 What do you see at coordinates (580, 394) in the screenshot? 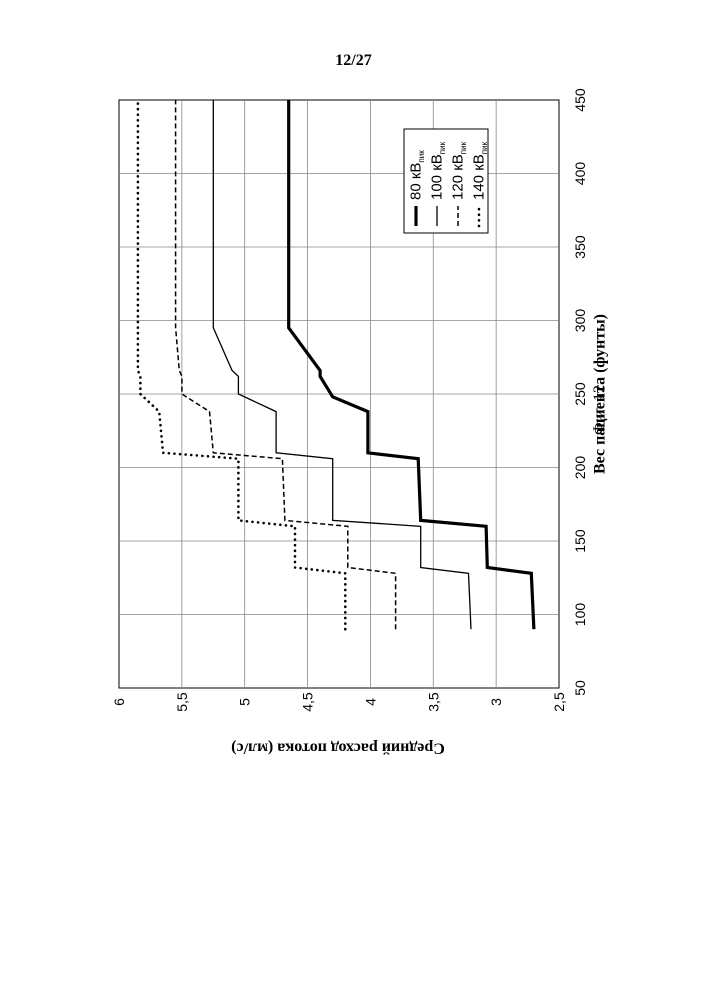
I see `x-tick-label: 250` at bounding box center [580, 394].